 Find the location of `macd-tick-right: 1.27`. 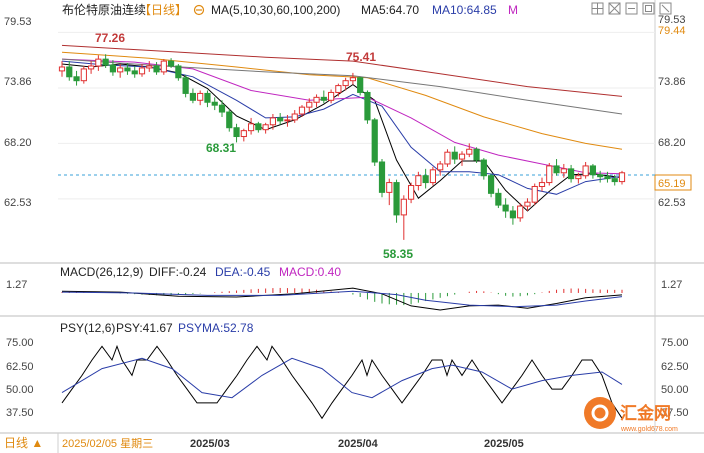

macd-tick-right: 1.27 is located at coordinates (671, 285).